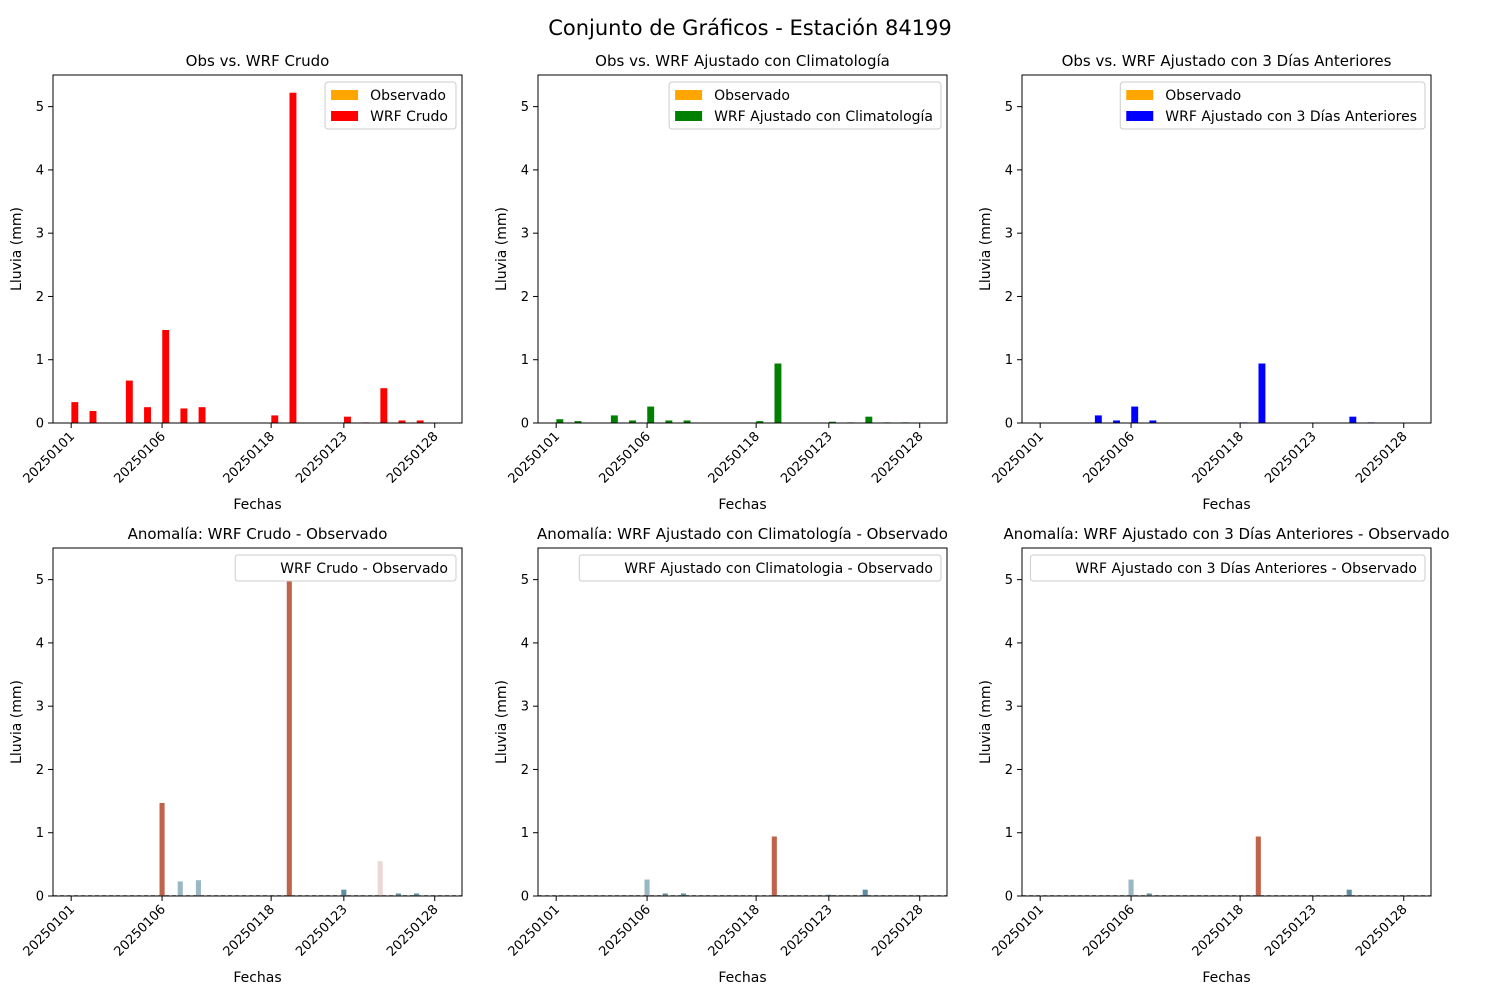  I want to click on legend-entry: WRF Ajustado con 3 Días Anteriores, so click(1291, 117).